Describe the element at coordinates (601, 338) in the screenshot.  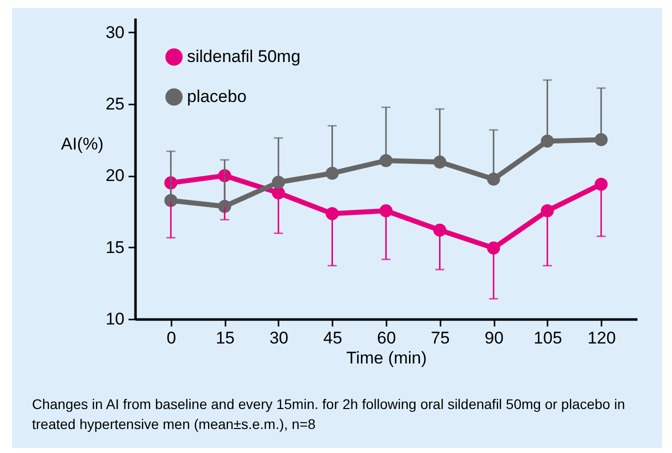
I see `x-tick-label: 120` at that location.